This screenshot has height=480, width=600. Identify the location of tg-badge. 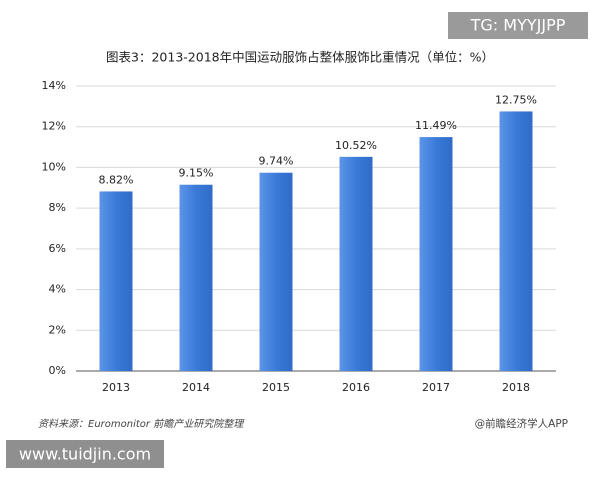
(518, 25).